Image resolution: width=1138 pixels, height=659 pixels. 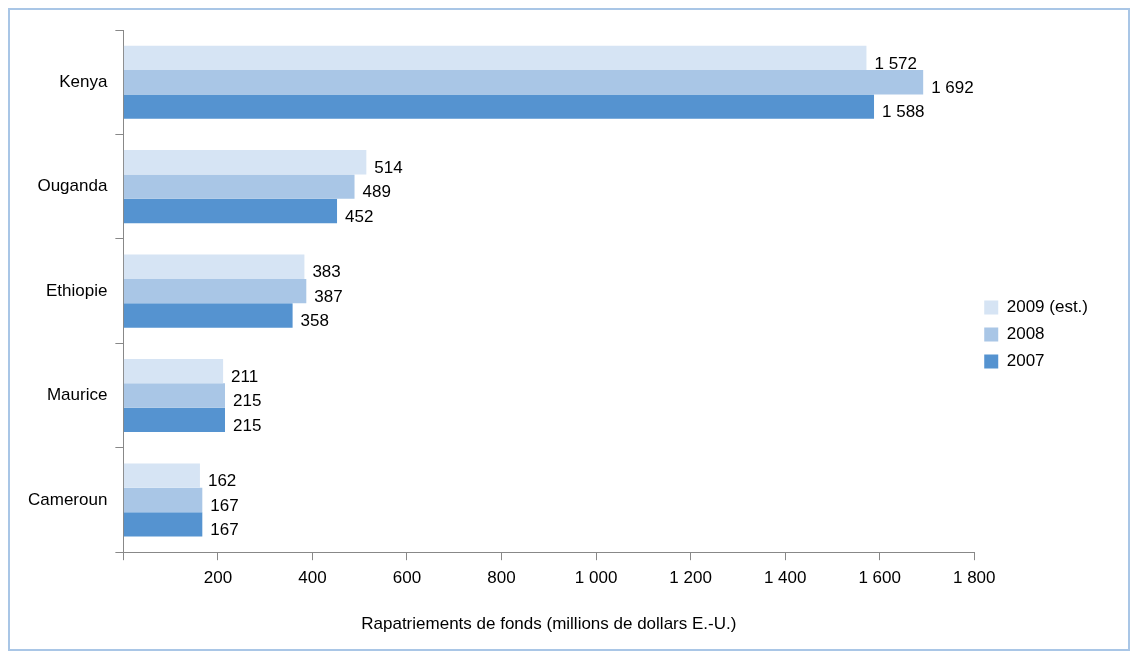 I want to click on y-tick-label: Maurice, so click(x=77, y=395).